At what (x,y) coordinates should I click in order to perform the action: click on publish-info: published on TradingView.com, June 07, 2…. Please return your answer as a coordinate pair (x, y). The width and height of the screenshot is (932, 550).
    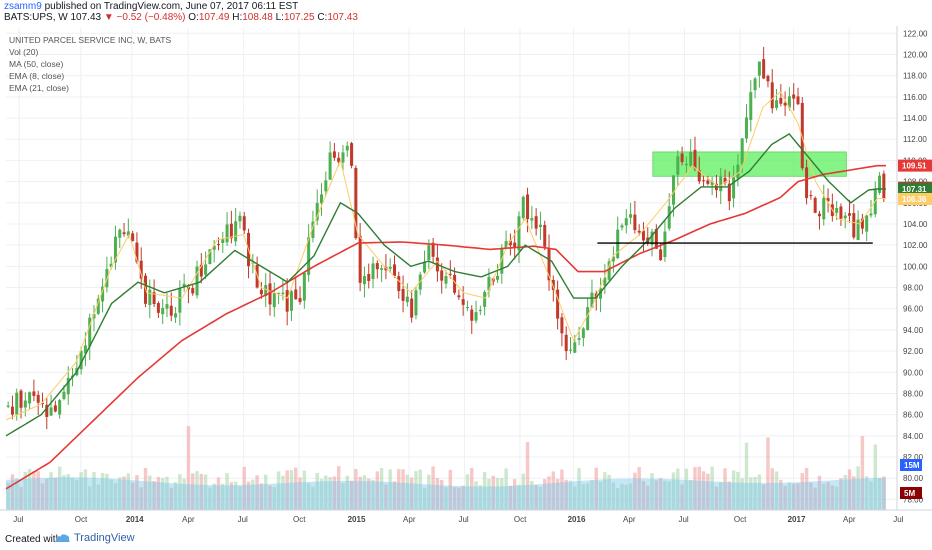
    Looking at the image, I should click on (170, 6).